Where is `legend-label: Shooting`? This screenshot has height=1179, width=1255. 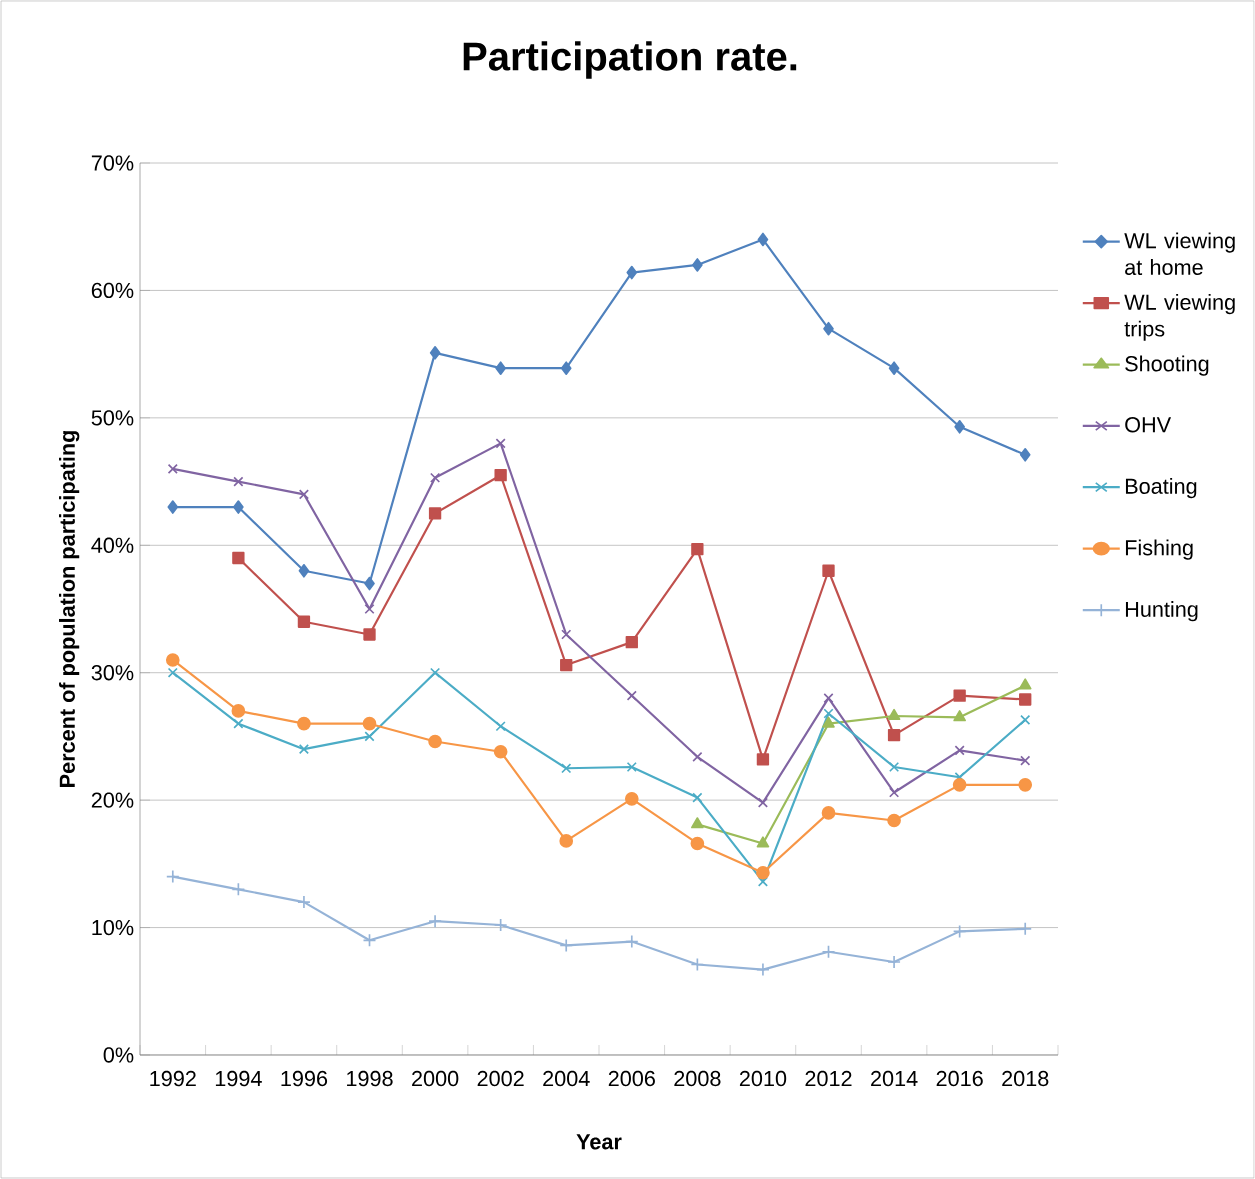
legend-label: Shooting is located at coordinates (1167, 365).